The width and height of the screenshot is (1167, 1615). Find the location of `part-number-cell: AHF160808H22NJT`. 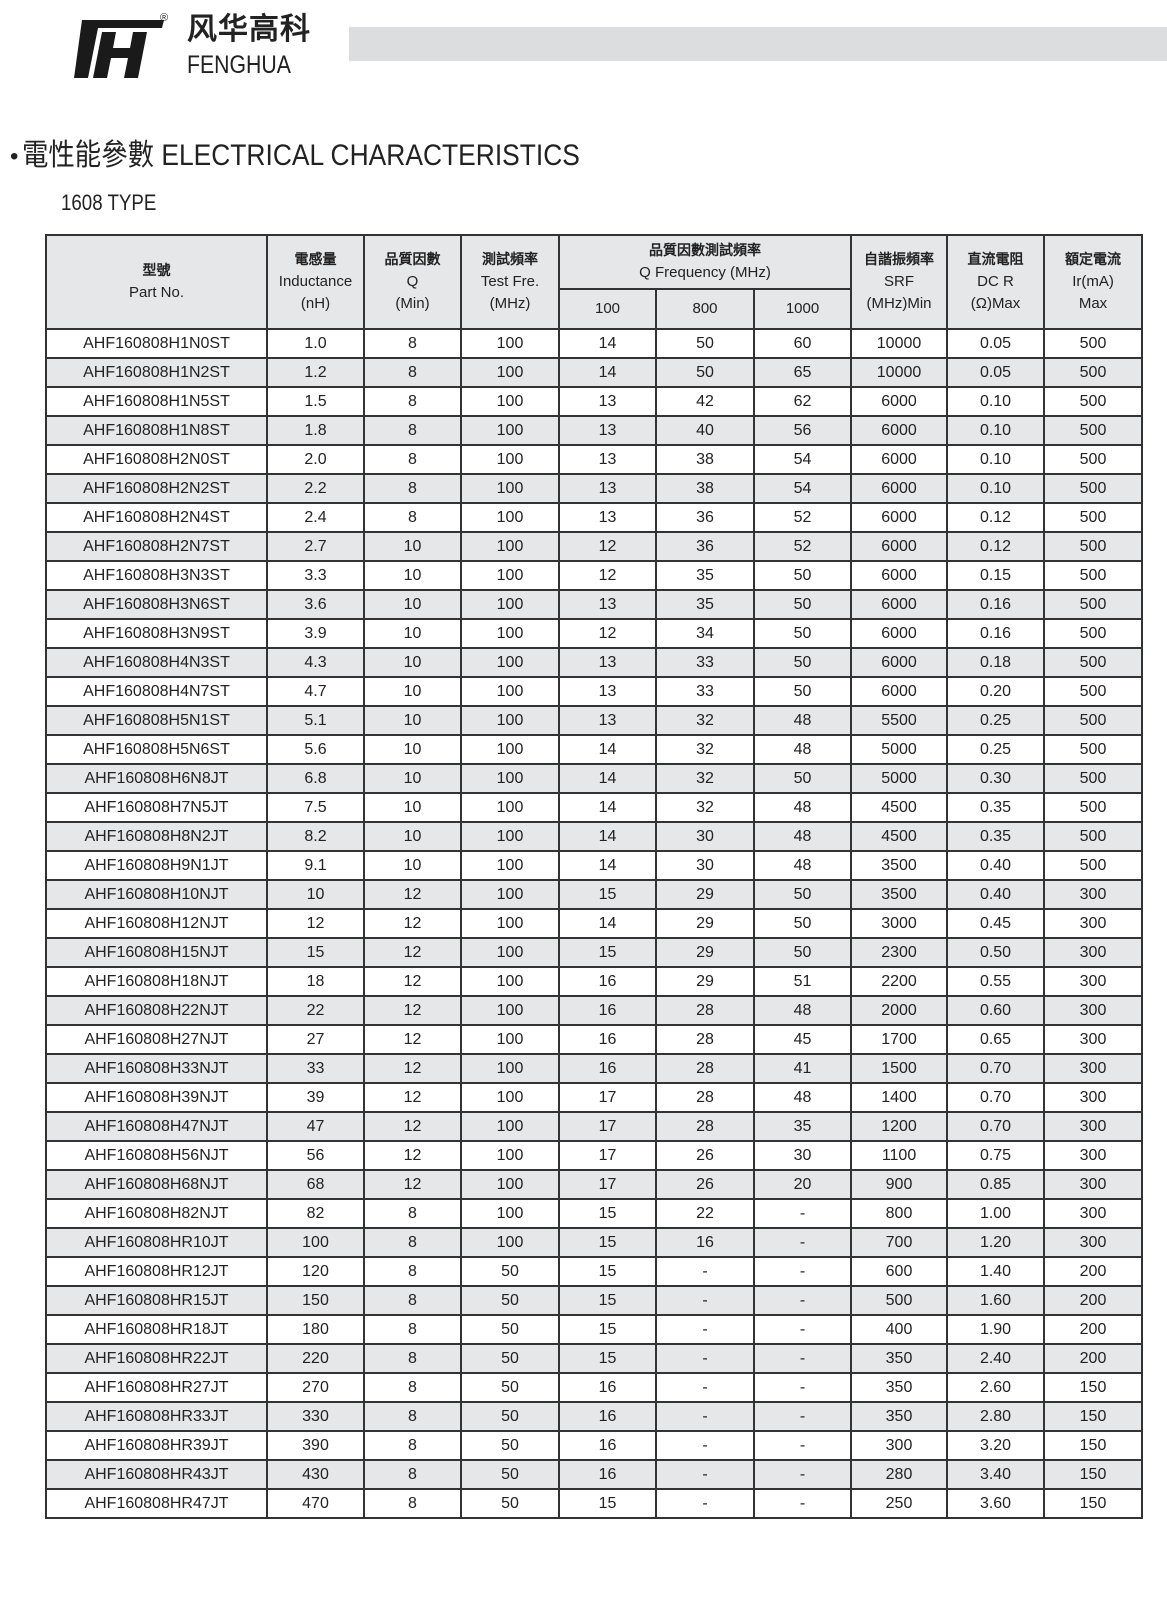

part-number-cell: AHF160808H22NJT is located at coordinates (156, 1010).